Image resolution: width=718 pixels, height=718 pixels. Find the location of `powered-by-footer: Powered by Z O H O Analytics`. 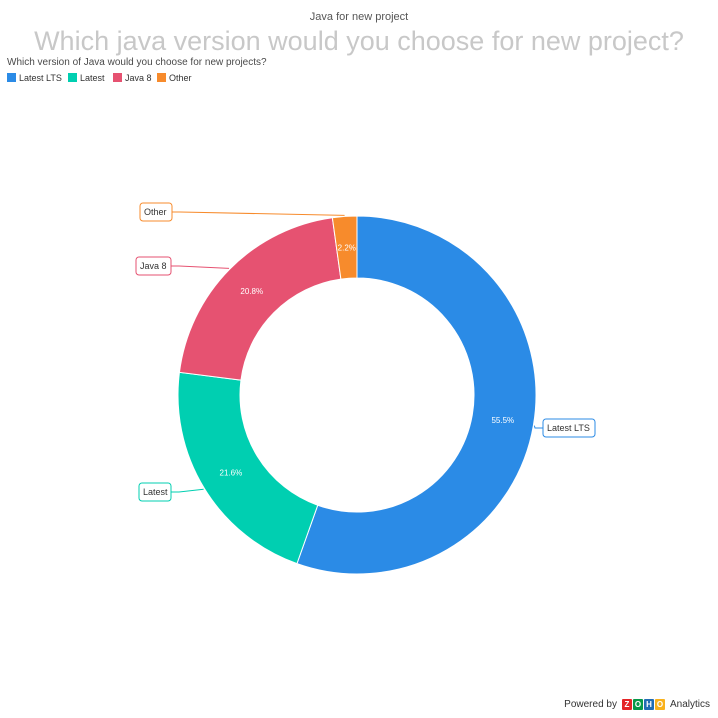

powered-by-footer: Powered by Z O H O Analytics is located at coordinates (637, 704).